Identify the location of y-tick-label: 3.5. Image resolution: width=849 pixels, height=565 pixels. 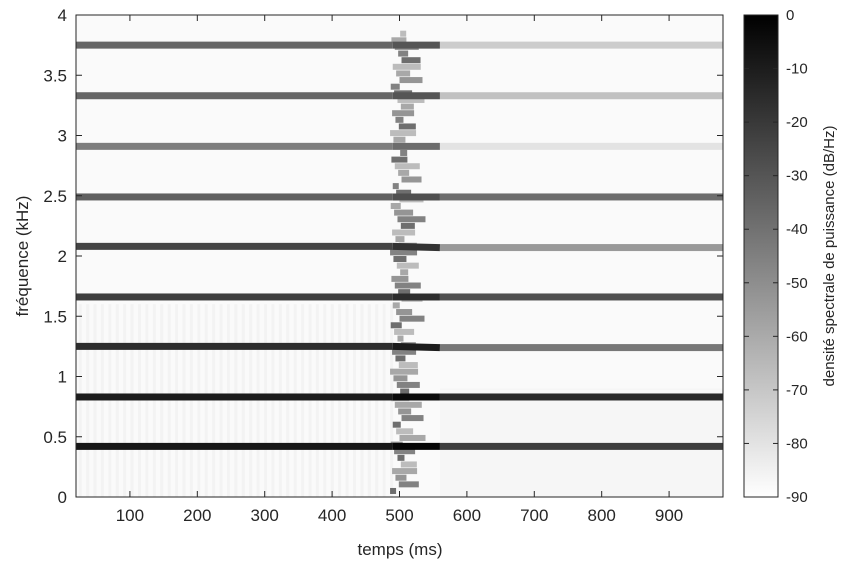
(55, 75).